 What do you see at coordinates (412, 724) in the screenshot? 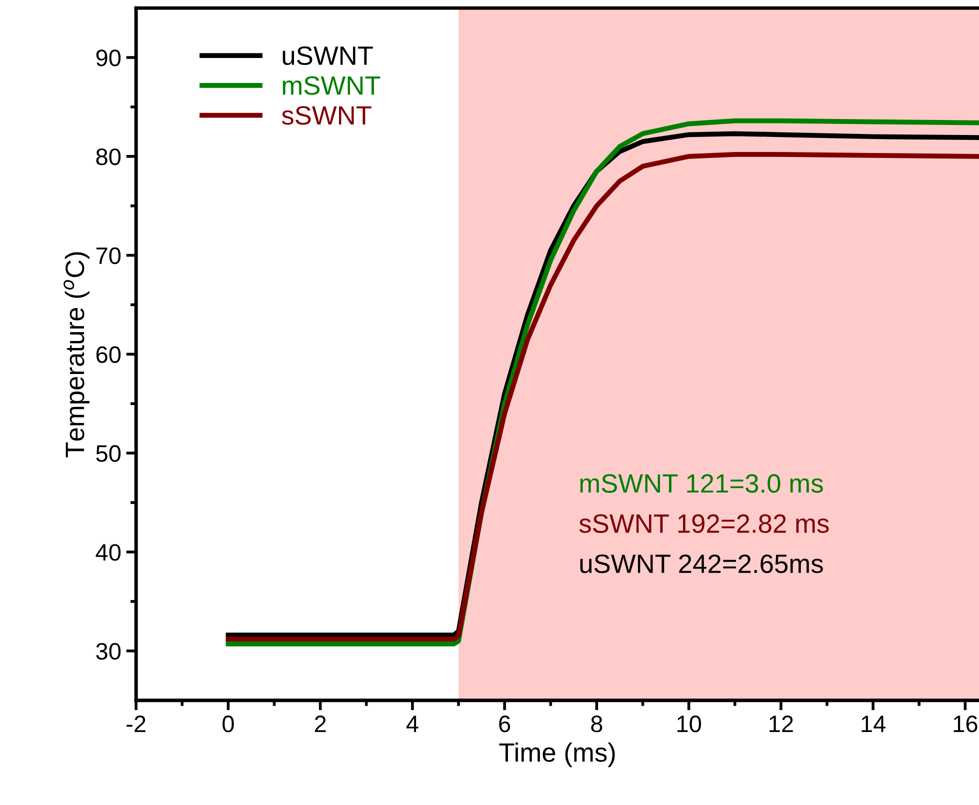
I see `x-tick-label: 4` at bounding box center [412, 724].